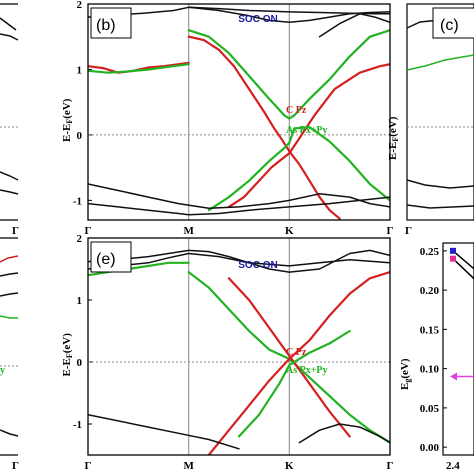  What do you see at coordinates (430, 252) in the screenshot?
I see `eg-ytick: 0.25` at bounding box center [430, 252].